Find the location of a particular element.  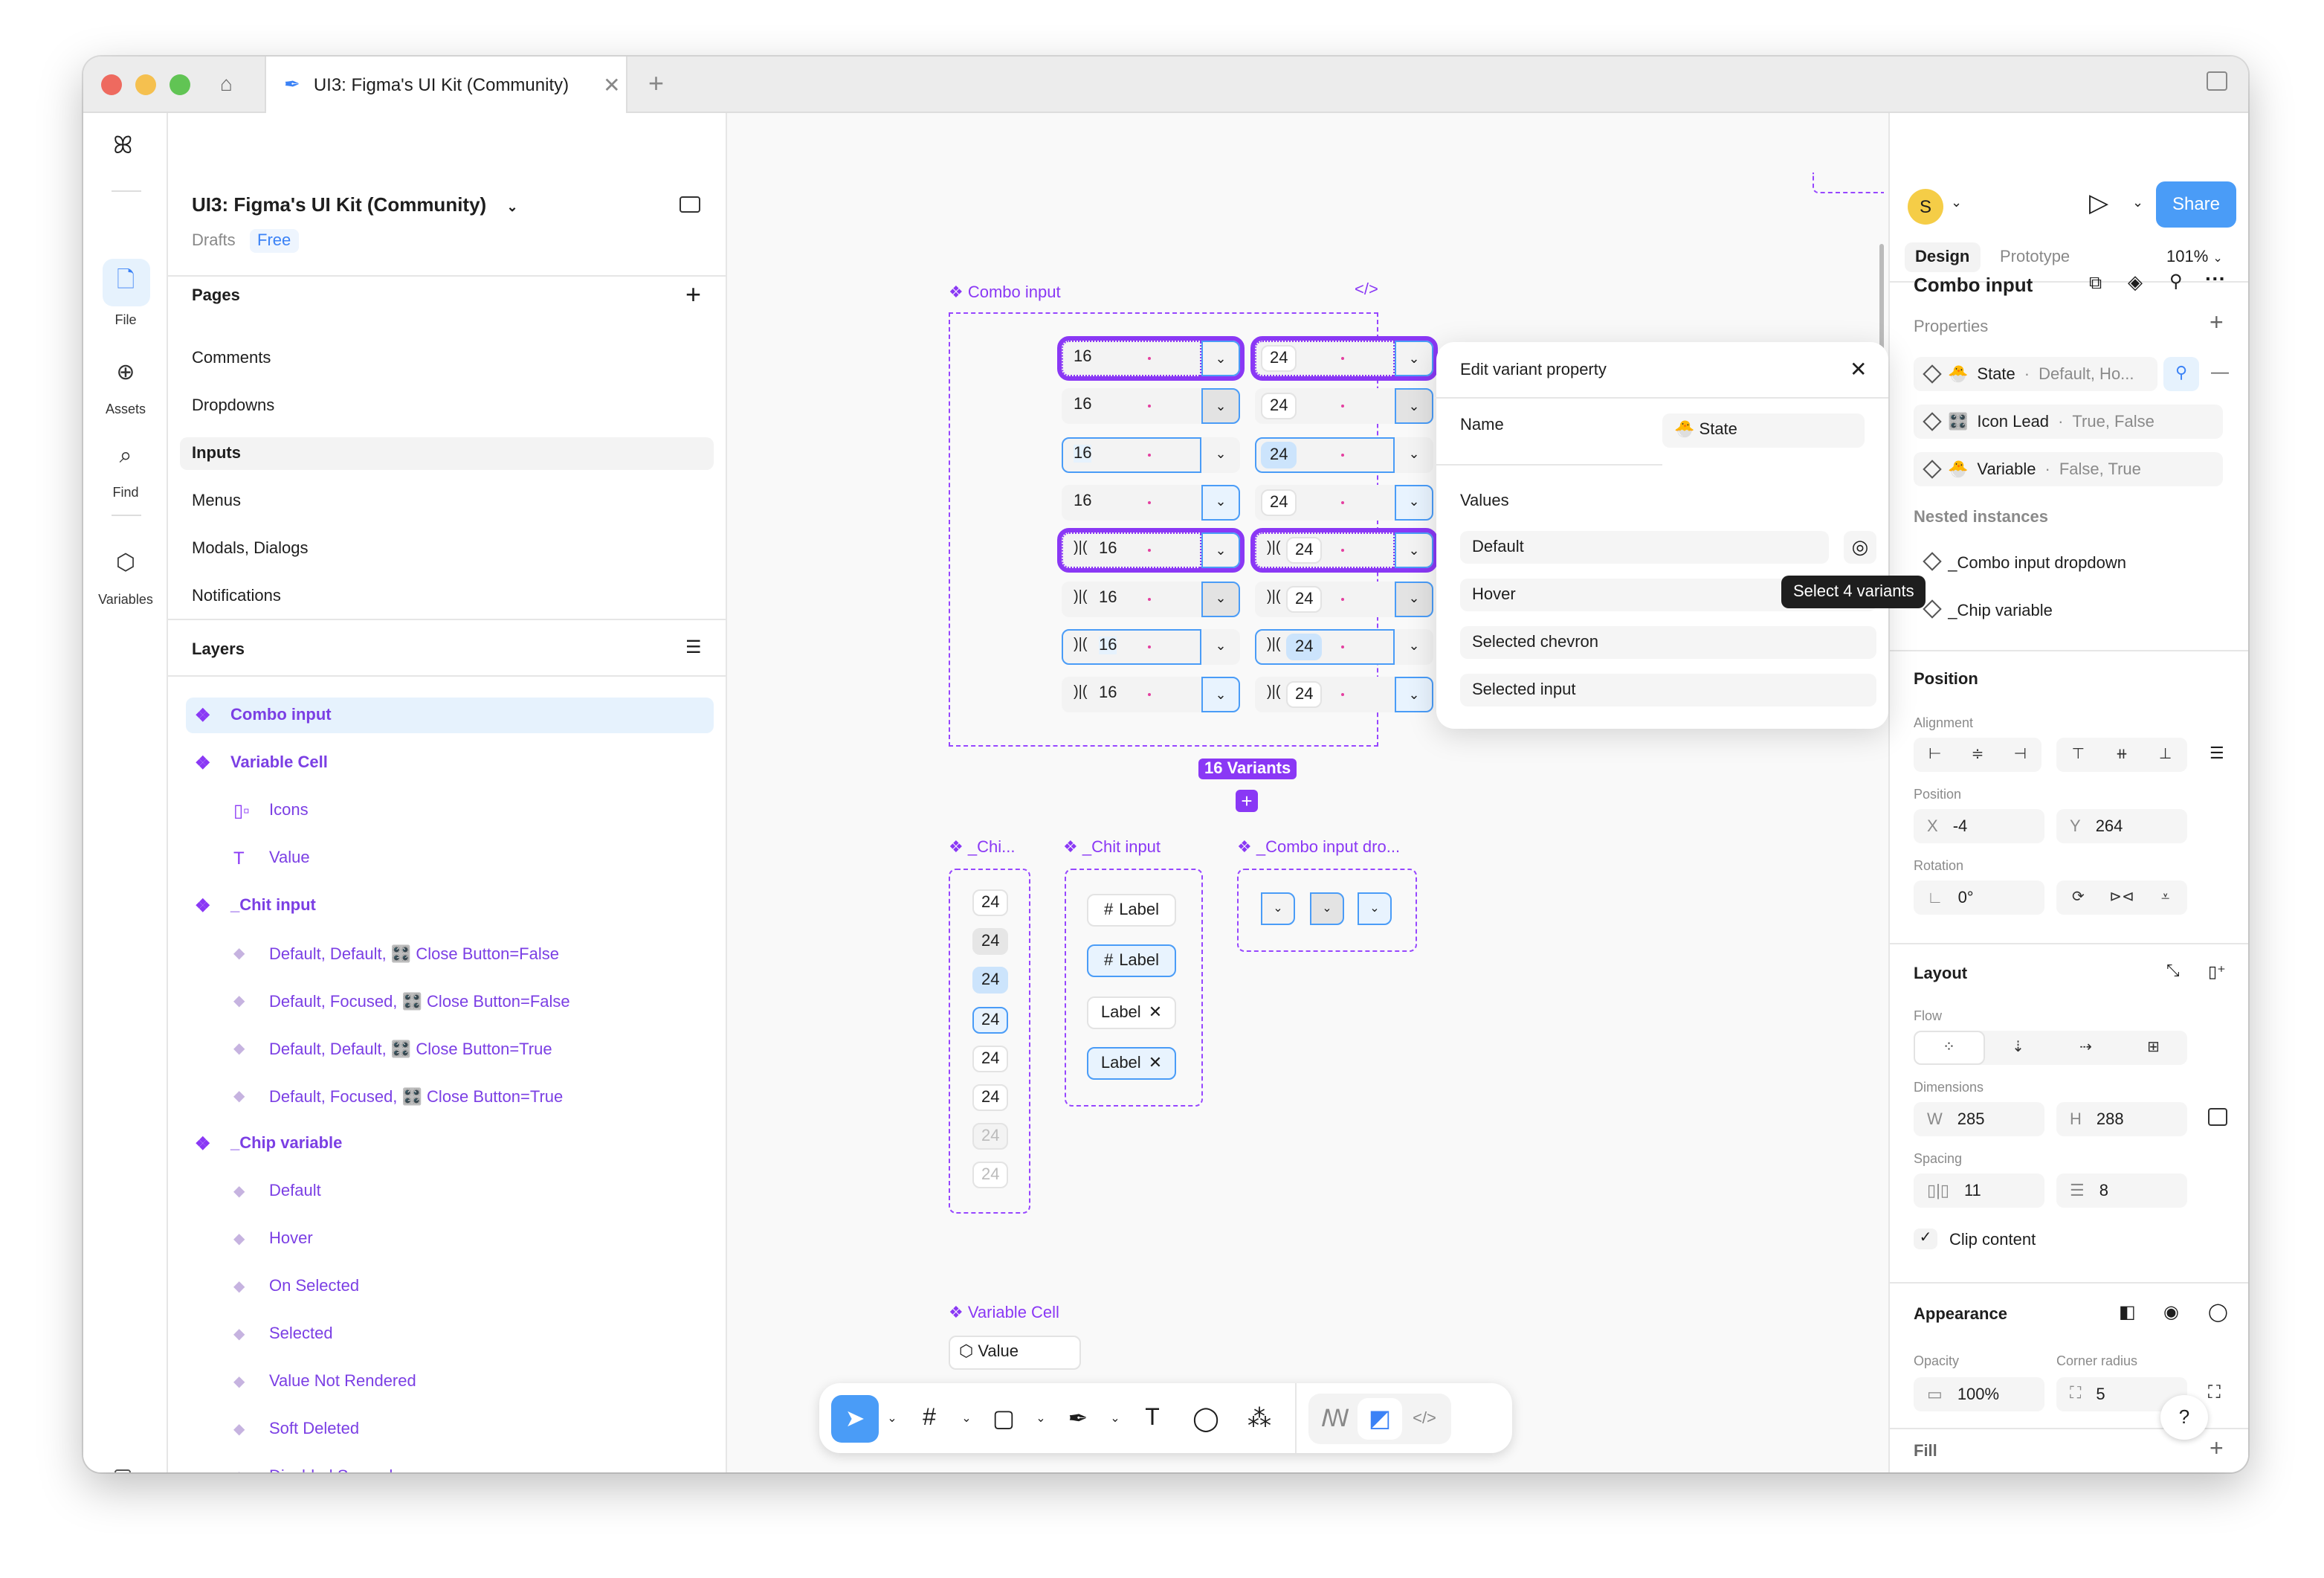

close-icon: ✕ is located at coordinates (1859, 369).